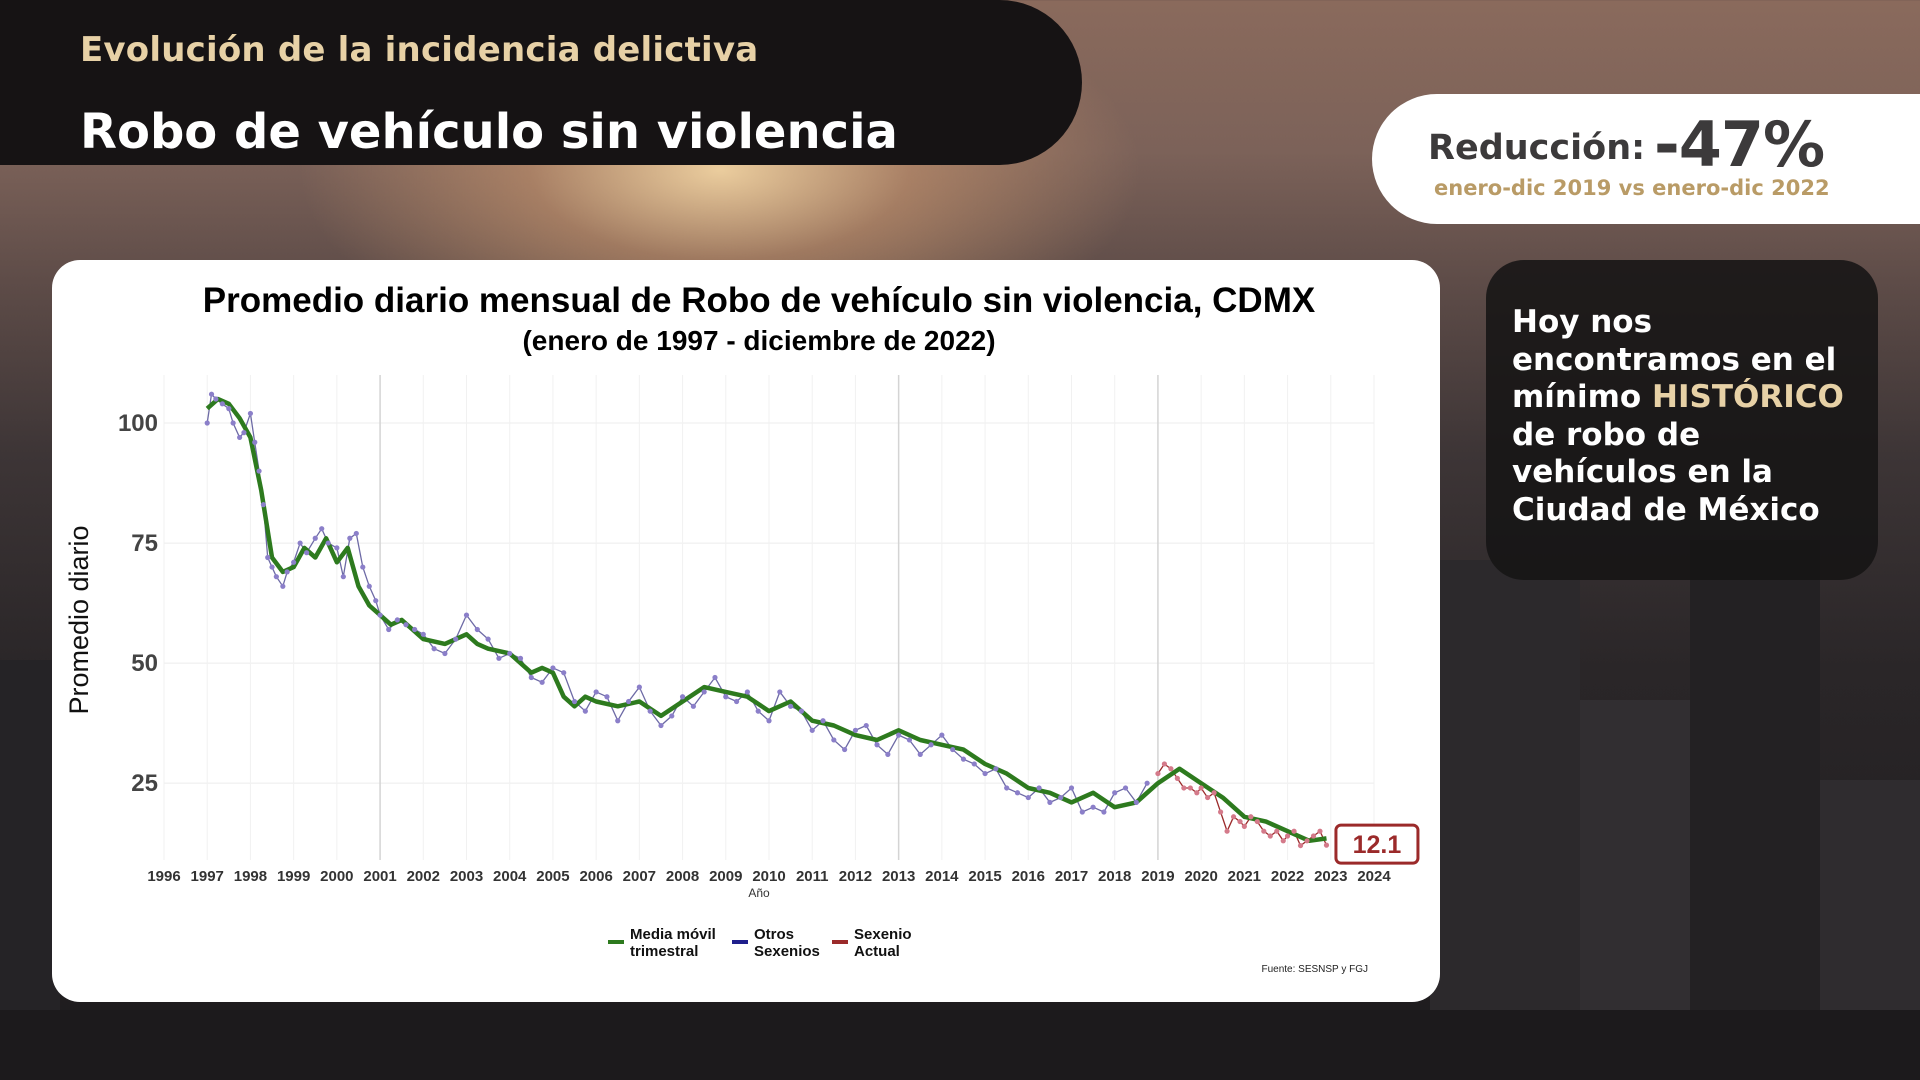 Image resolution: width=1920 pixels, height=1080 pixels. I want to click on chart-source: Fuente: SESNSP y FGJ, so click(1314, 969).